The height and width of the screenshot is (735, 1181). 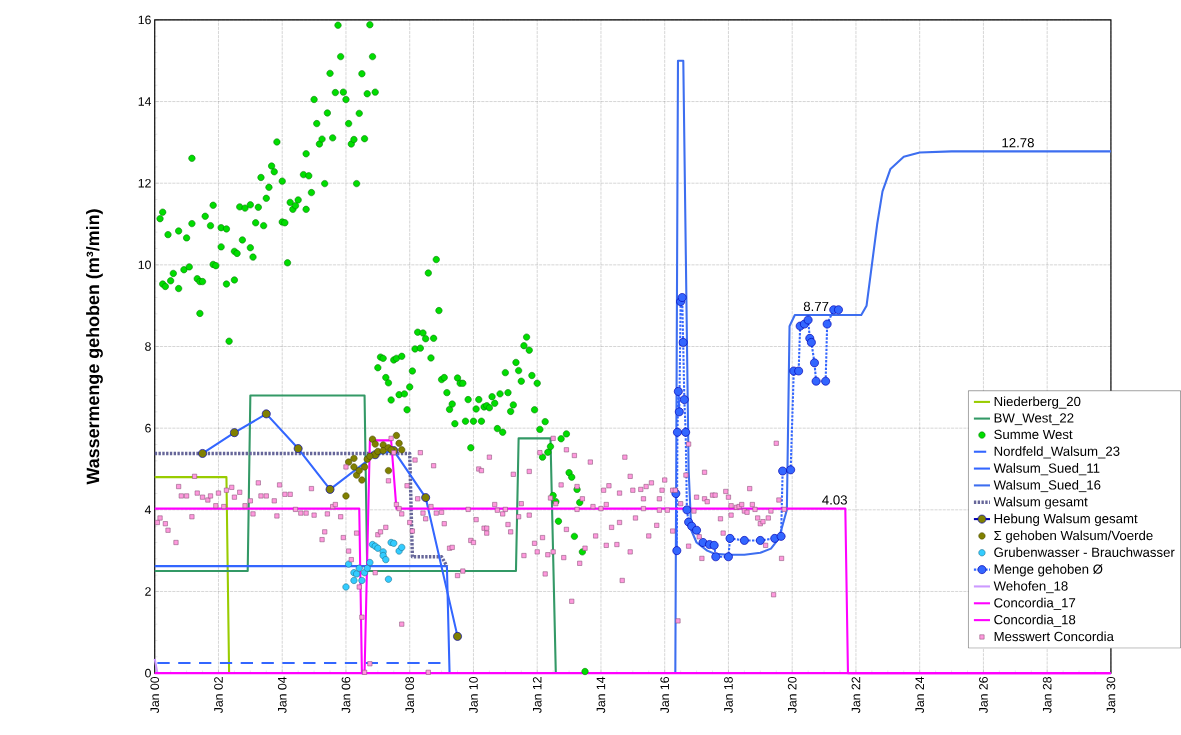 I want to click on legend-label: Walsum_Sued_16, so click(x=1047, y=486).